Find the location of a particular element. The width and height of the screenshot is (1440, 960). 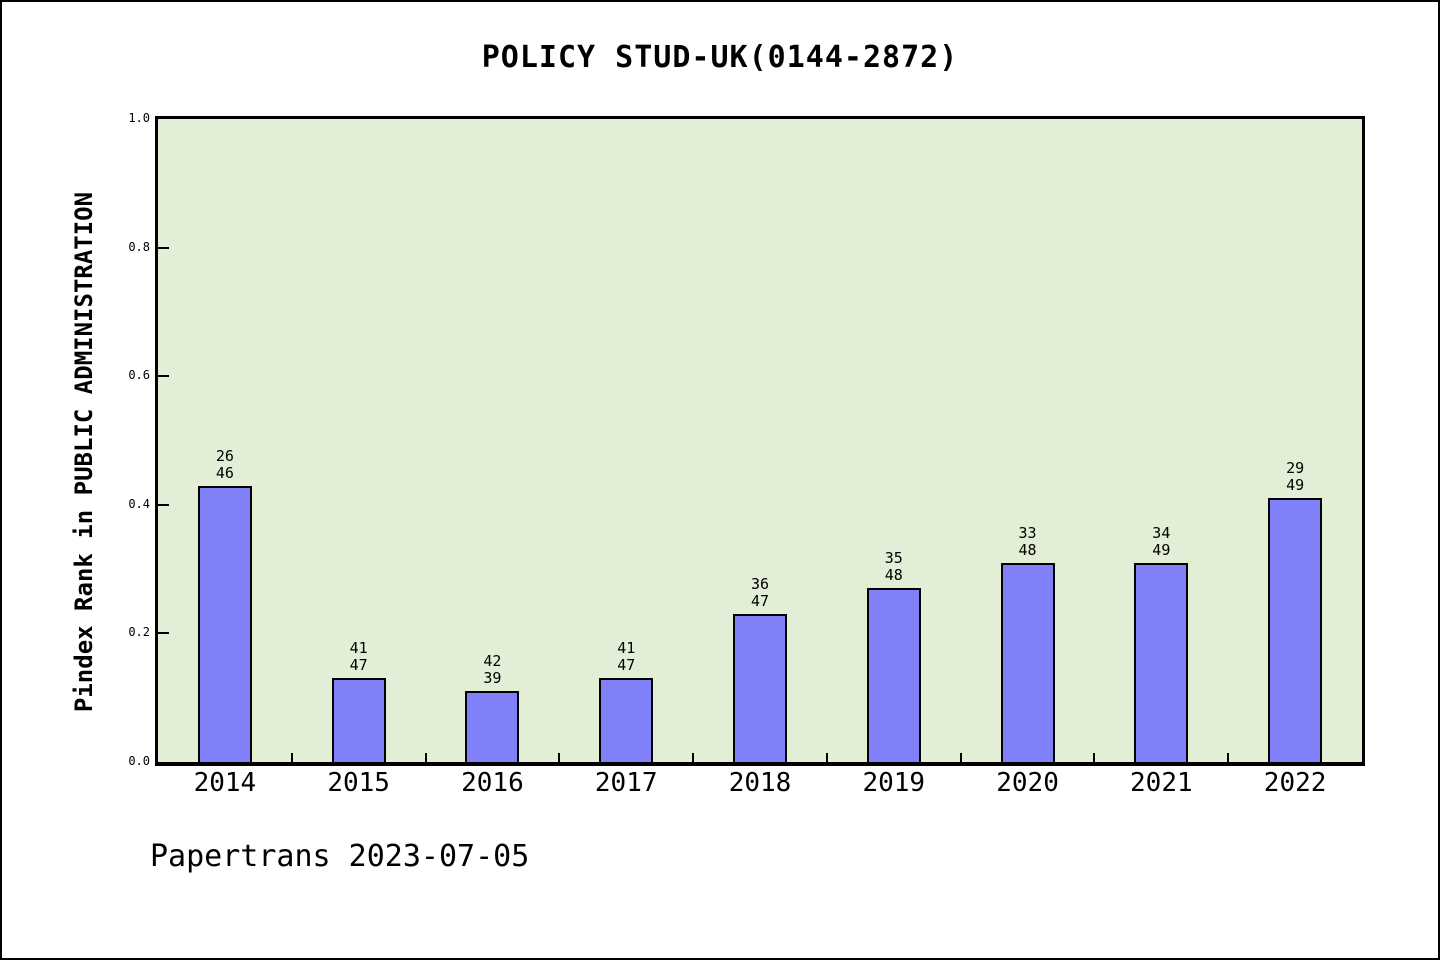

y-tick-mark-0.6 is located at coordinates (163, 376).